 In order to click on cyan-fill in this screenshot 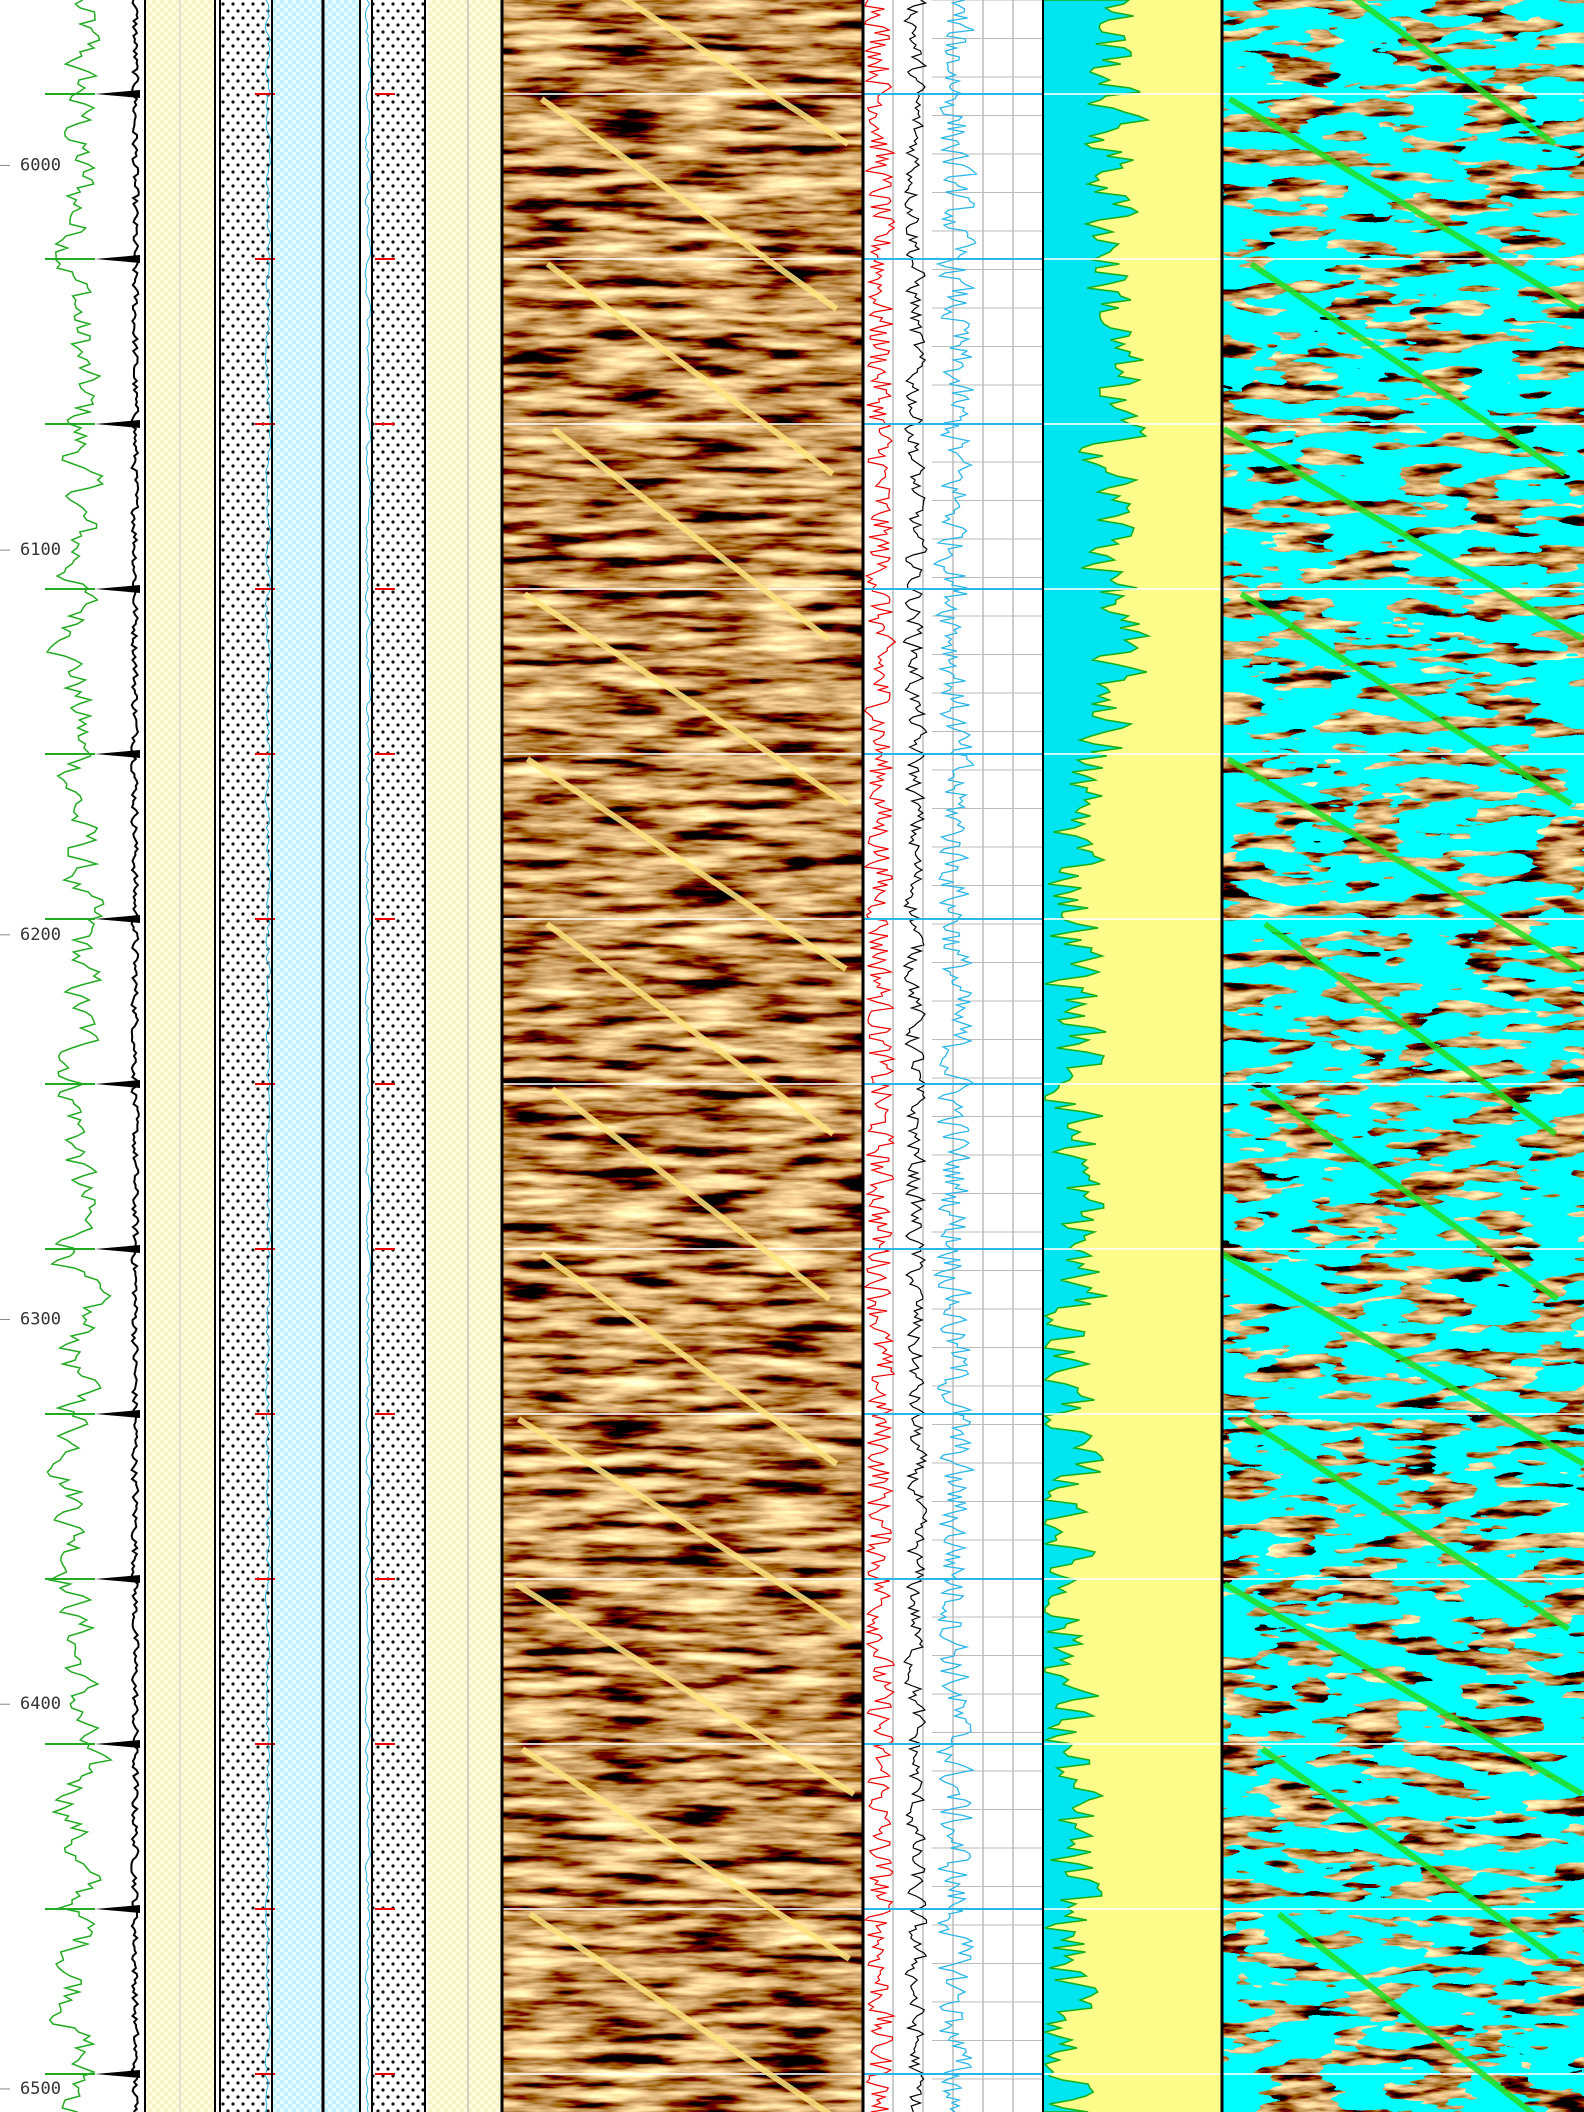, I will do `click(1097, 1056)`.